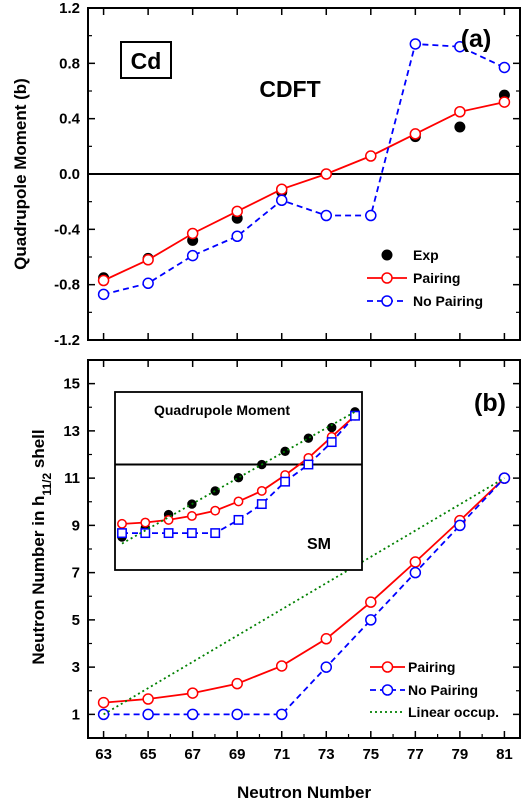  I want to click on panel-a-title: CDFT, so click(289, 89).